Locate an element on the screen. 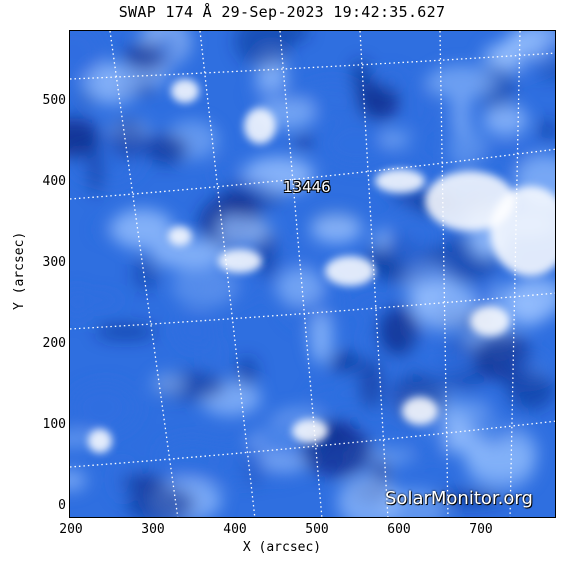 The width and height of the screenshot is (564, 564). x-axis-label: X (arcsec) is located at coordinates (282, 547).